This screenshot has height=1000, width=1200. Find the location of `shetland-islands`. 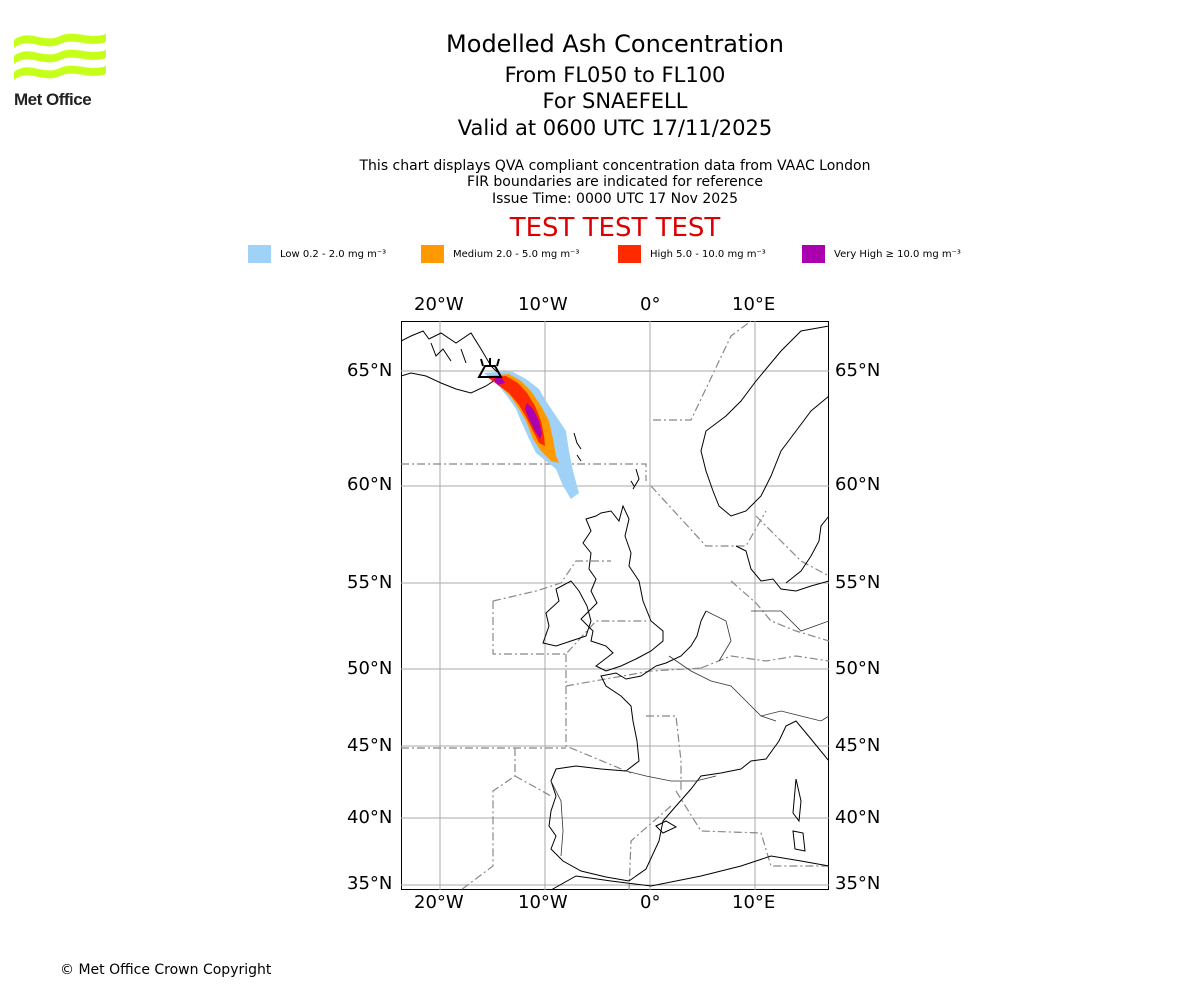

shetland-islands is located at coordinates (635, 479).